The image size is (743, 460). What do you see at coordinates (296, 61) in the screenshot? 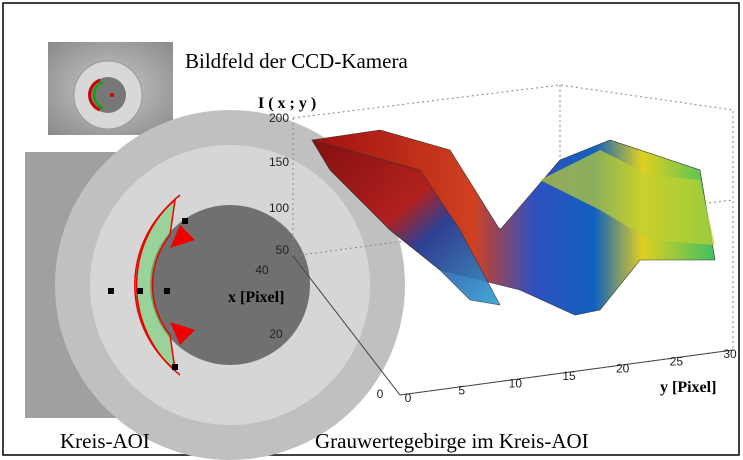
I see `caption-top: Bildfeld der CCD-Kamera` at bounding box center [296, 61].